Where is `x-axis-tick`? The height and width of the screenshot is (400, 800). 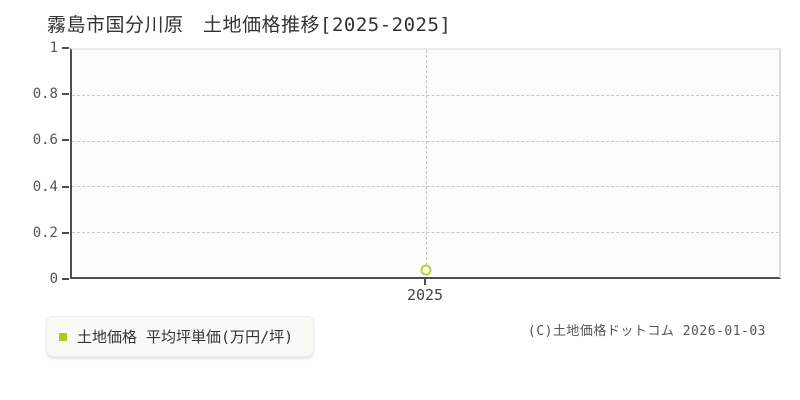
x-axis-tick is located at coordinates (425, 282).